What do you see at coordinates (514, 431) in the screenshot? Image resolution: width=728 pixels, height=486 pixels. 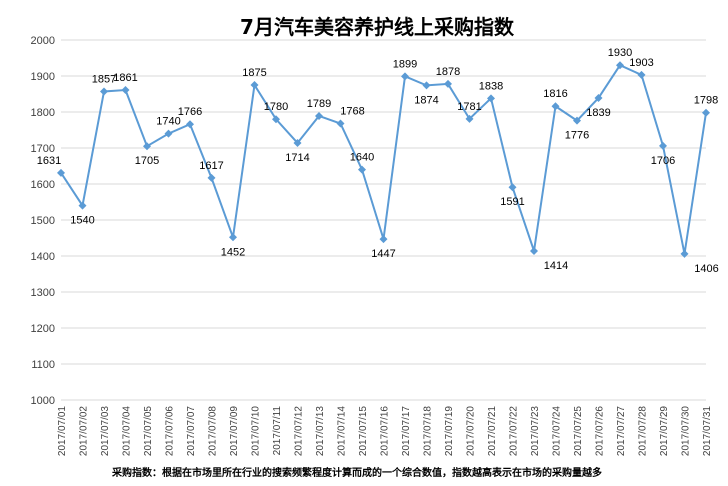 I see `x-tick-label: 2017/07/22` at bounding box center [514, 431].